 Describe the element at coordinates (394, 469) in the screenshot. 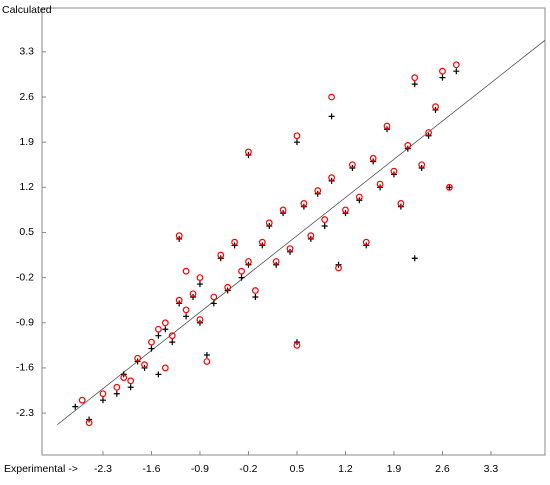

I see `x-tick-label: 1.9` at that location.